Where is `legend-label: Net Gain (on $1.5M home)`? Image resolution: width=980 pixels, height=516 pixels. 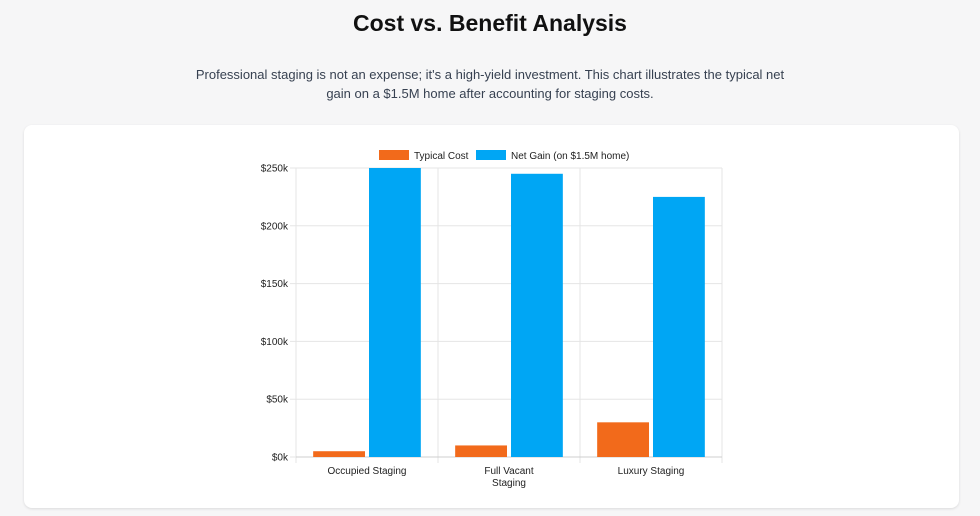 legend-label: Net Gain (on $1.5M home) is located at coordinates (570, 156).